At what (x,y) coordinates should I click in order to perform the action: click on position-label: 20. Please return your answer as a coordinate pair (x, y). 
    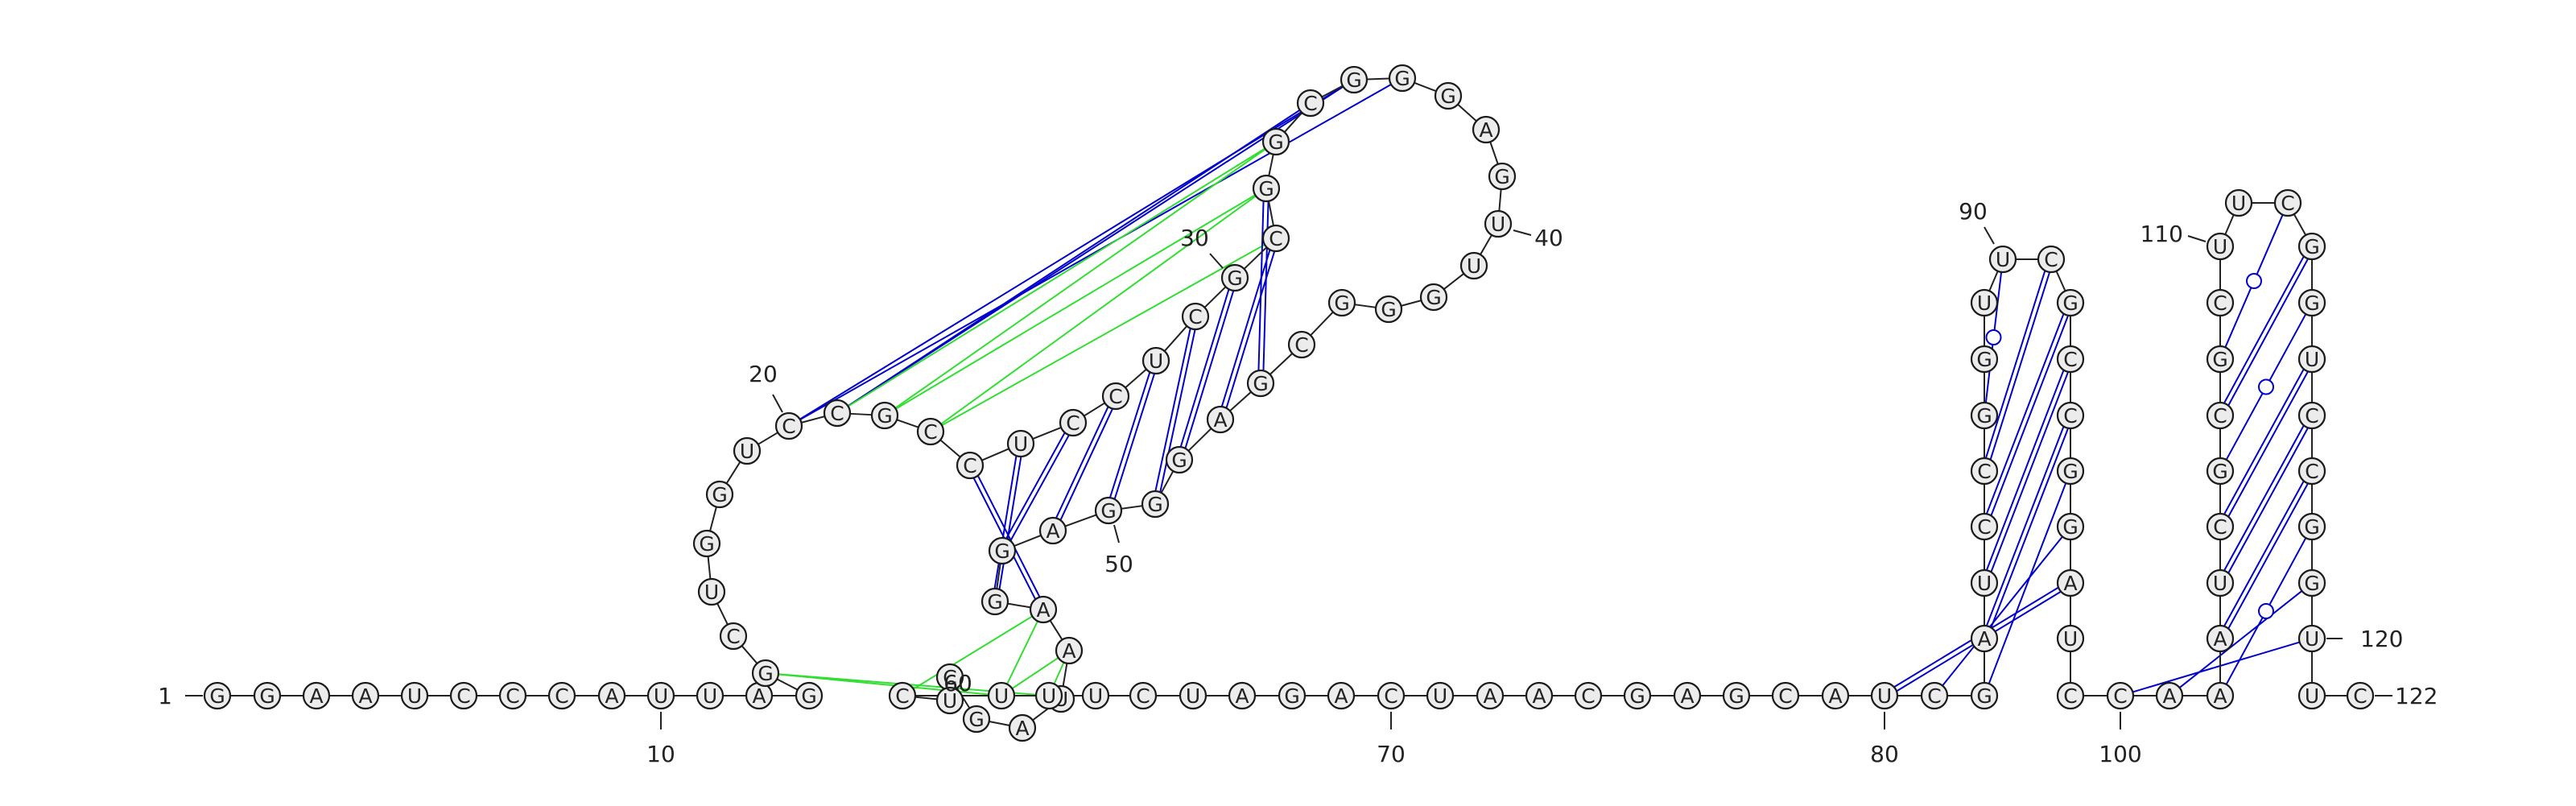
    Looking at the image, I should click on (763, 374).